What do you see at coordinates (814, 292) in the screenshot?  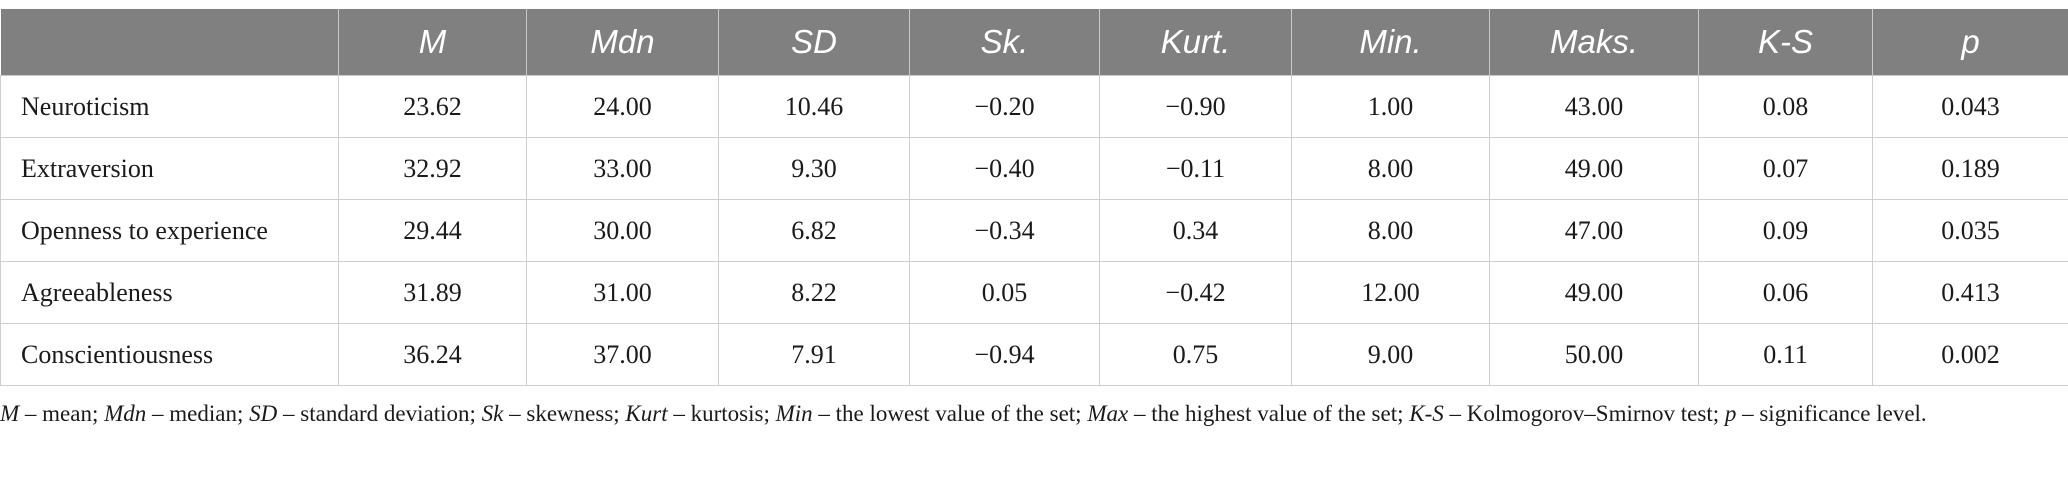 I see `table-cell: 8.22` at bounding box center [814, 292].